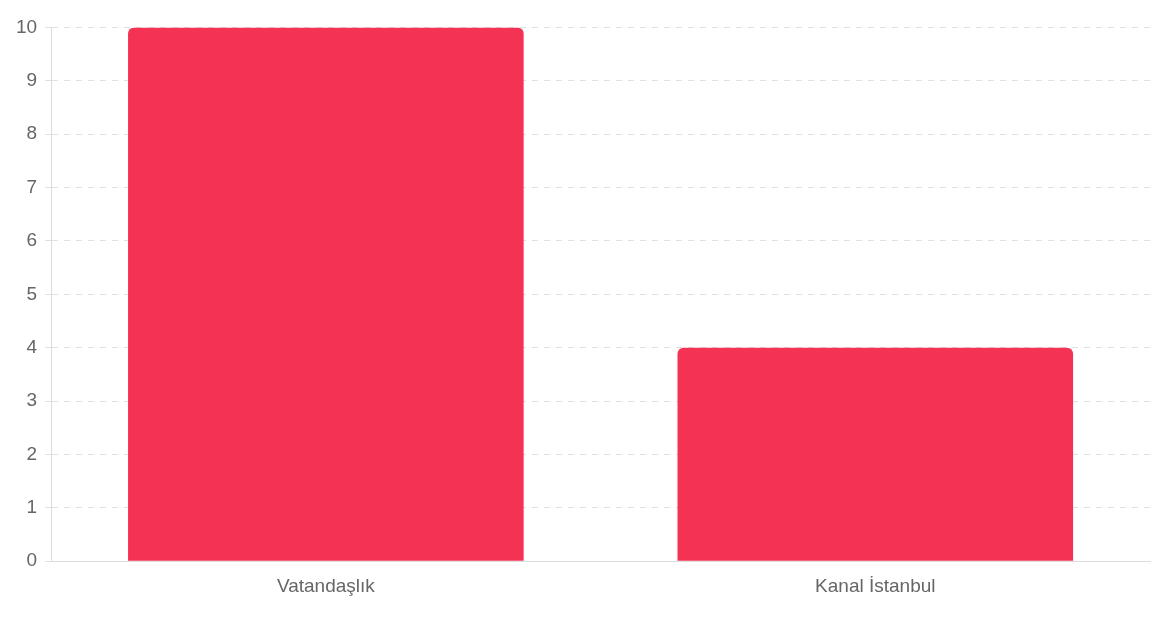 The height and width of the screenshot is (620, 1160). Describe the element at coordinates (32, 240) in the screenshot. I see `y-tick-label: 6` at that location.